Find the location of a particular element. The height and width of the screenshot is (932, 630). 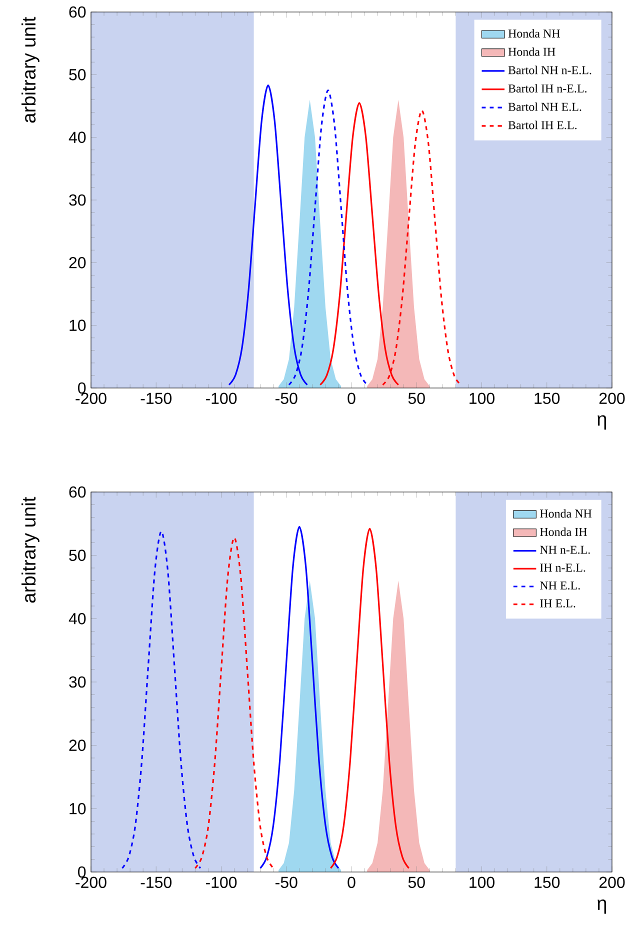

legend-label: IH n-E.L. is located at coordinates (563, 568).